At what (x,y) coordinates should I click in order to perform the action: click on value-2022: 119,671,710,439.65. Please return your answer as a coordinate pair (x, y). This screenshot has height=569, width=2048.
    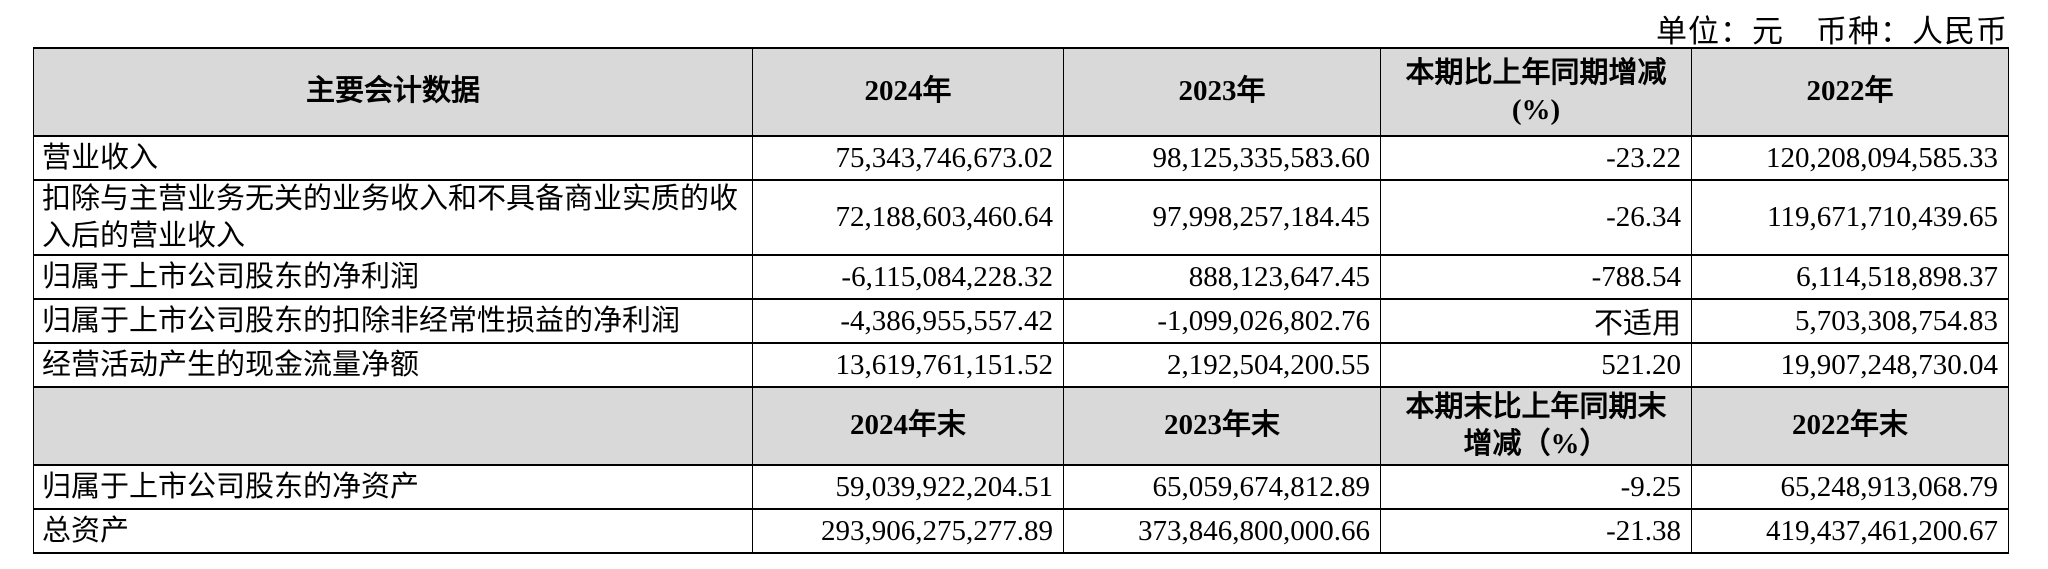
    Looking at the image, I should click on (1850, 217).